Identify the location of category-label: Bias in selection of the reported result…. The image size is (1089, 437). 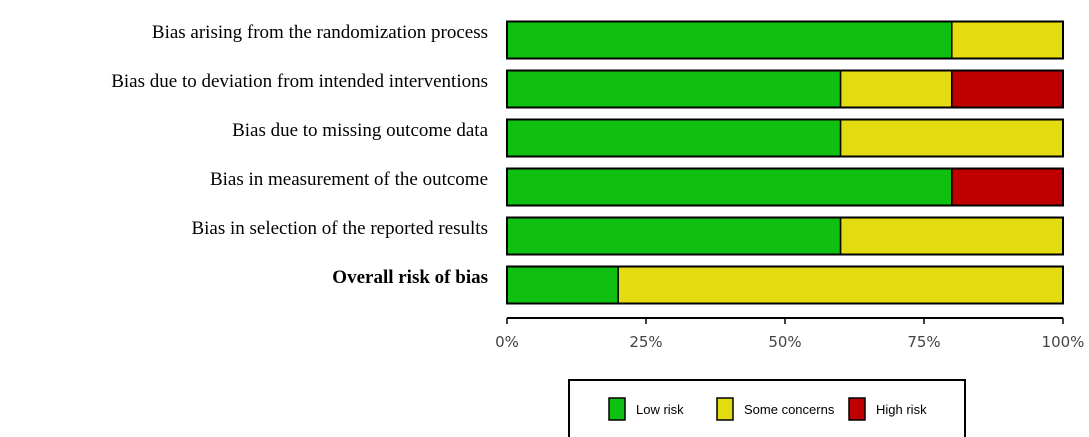
(339, 228).